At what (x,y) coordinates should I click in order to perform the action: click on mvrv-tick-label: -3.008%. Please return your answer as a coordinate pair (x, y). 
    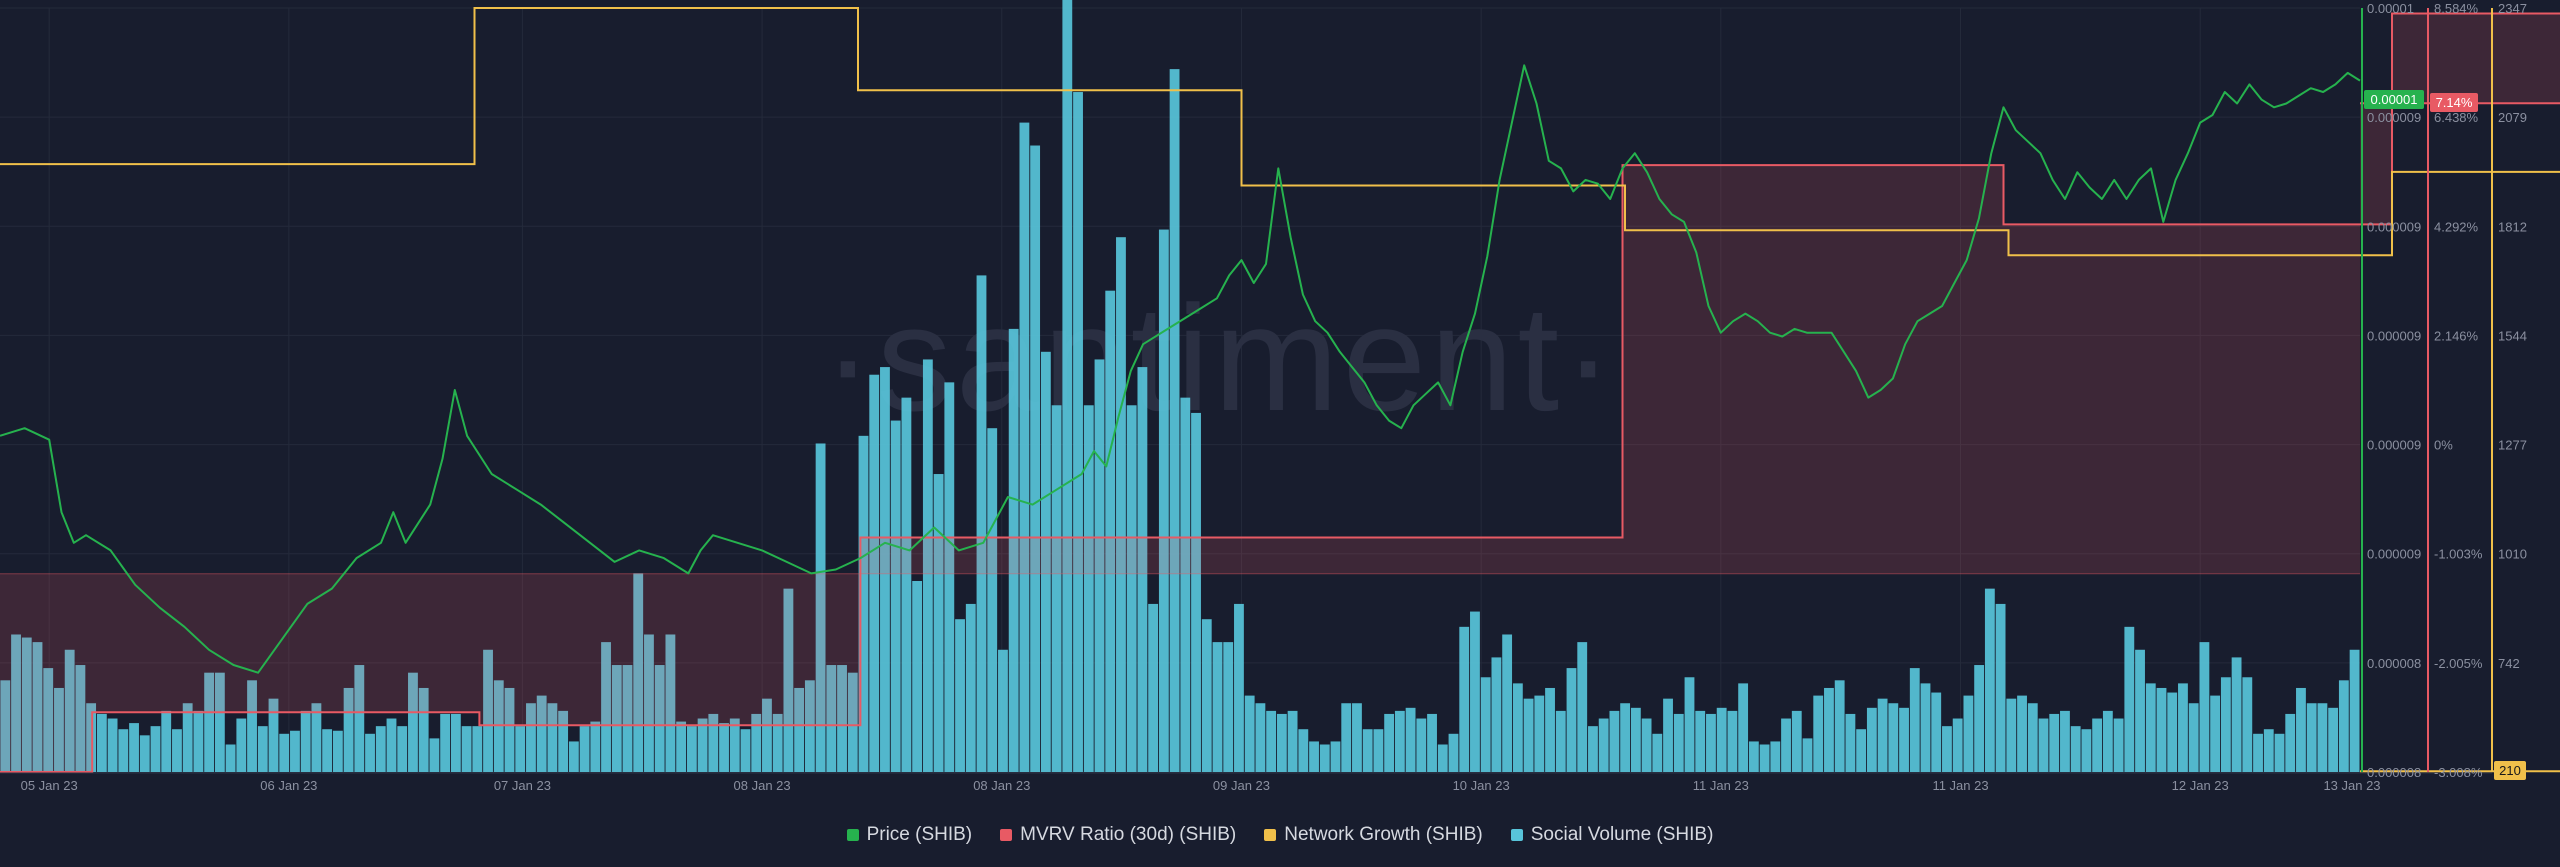
    Looking at the image, I should click on (2458, 772).